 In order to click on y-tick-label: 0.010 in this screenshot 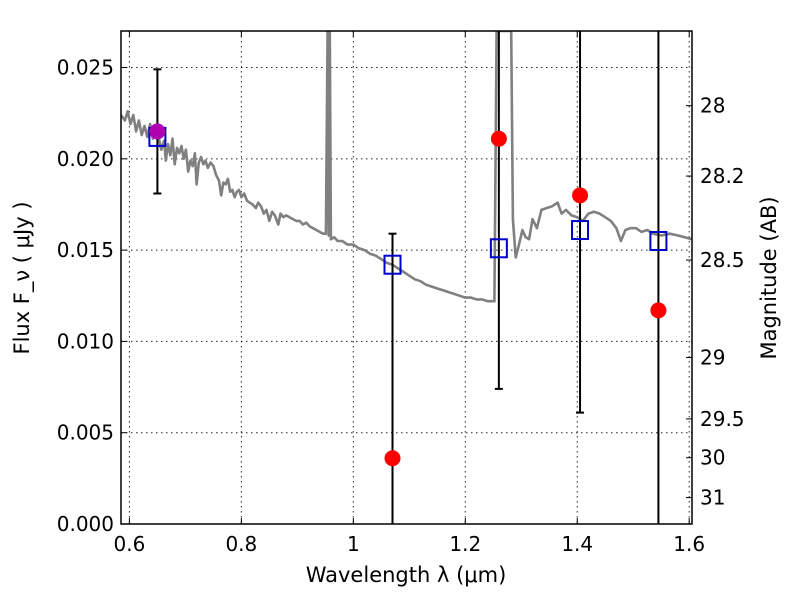, I will do `click(85, 341)`.